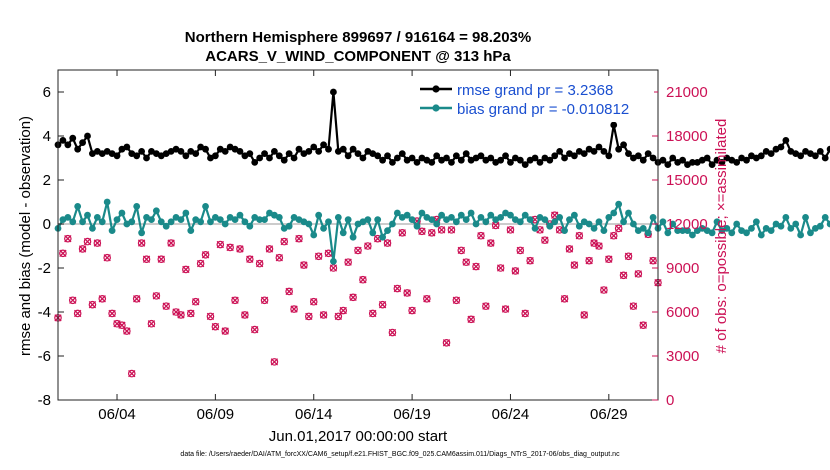  I want to click on left-y-tick-label: 0, so click(47, 224).